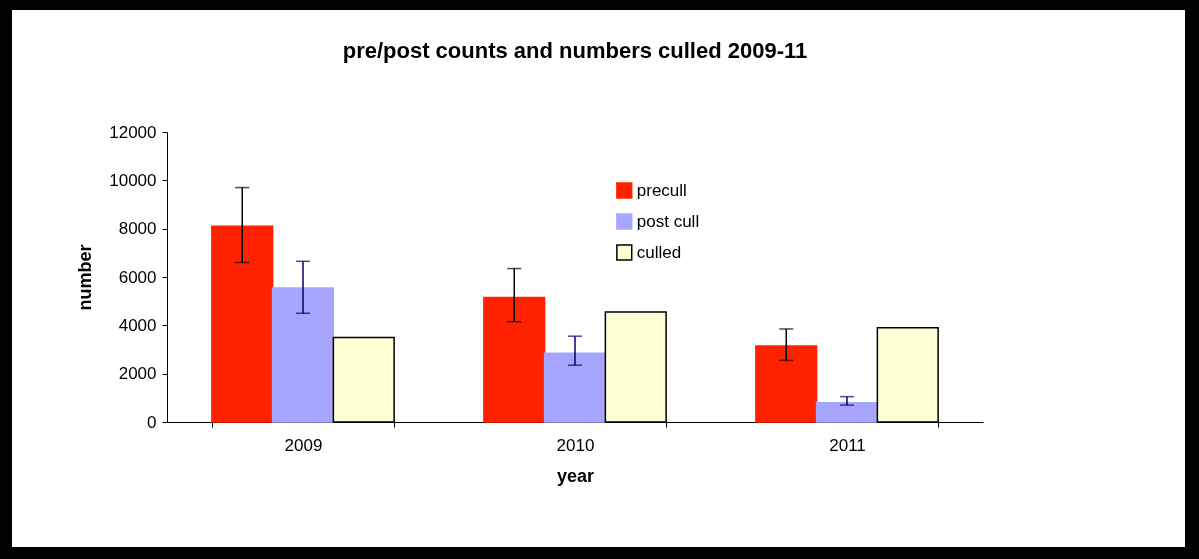 Image resolution: width=1199 pixels, height=559 pixels. What do you see at coordinates (575, 50) in the screenshot?
I see `chart-title: pre/post counts and numbers culled 2009-11` at bounding box center [575, 50].